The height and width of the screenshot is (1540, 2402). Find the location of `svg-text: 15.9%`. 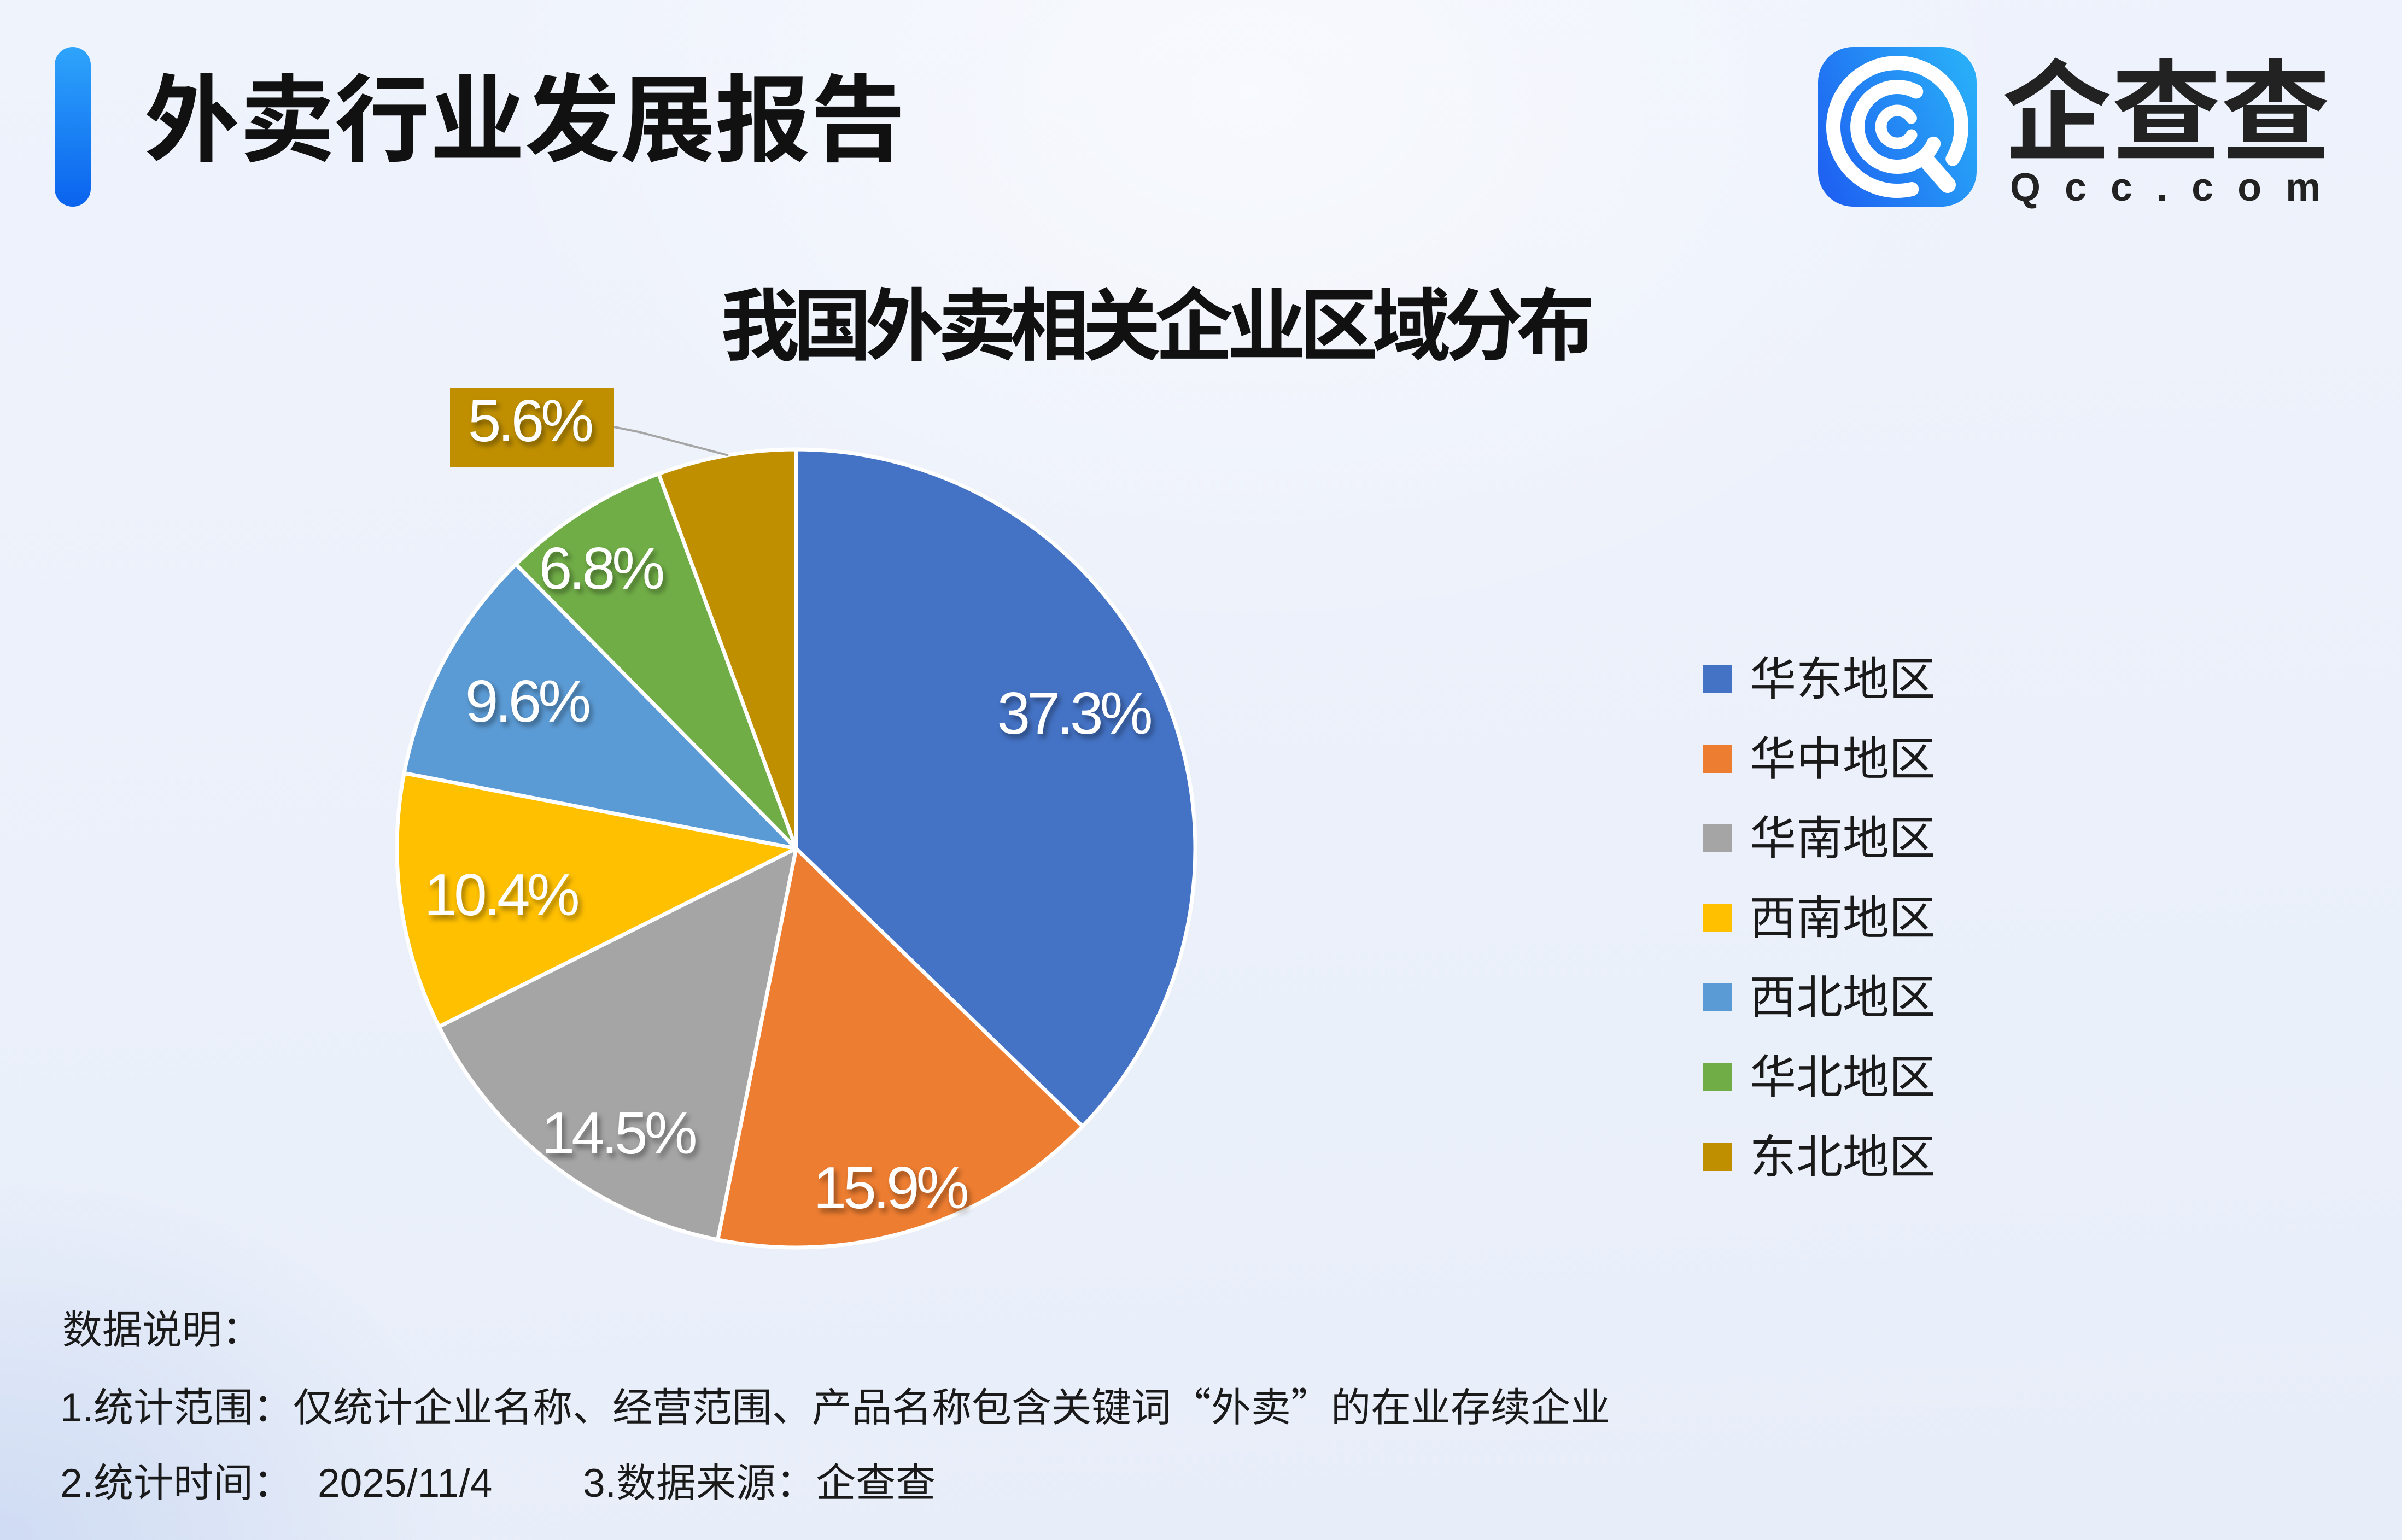

svg-text: 15.9% is located at coordinates (890, 1188).